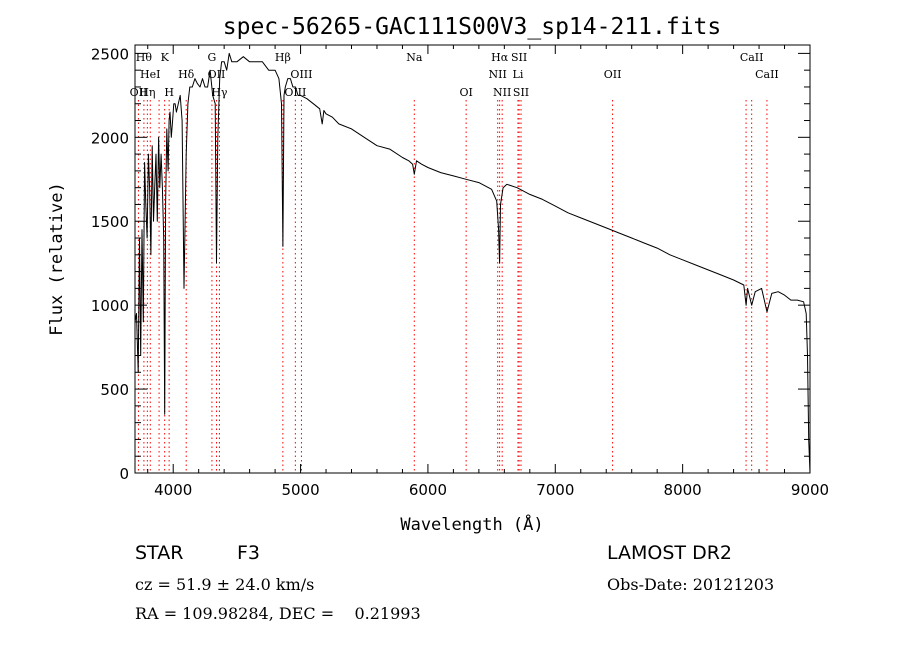 The height and width of the screenshot is (650, 900). I want to click on line-marker-label: Na, so click(414, 57).